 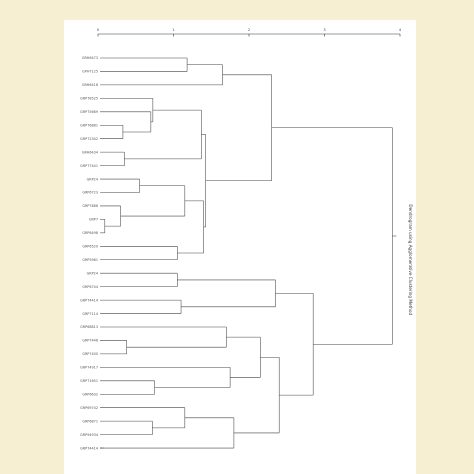 I want to click on leaf-label: GRP7446, so click(x=90, y=341).